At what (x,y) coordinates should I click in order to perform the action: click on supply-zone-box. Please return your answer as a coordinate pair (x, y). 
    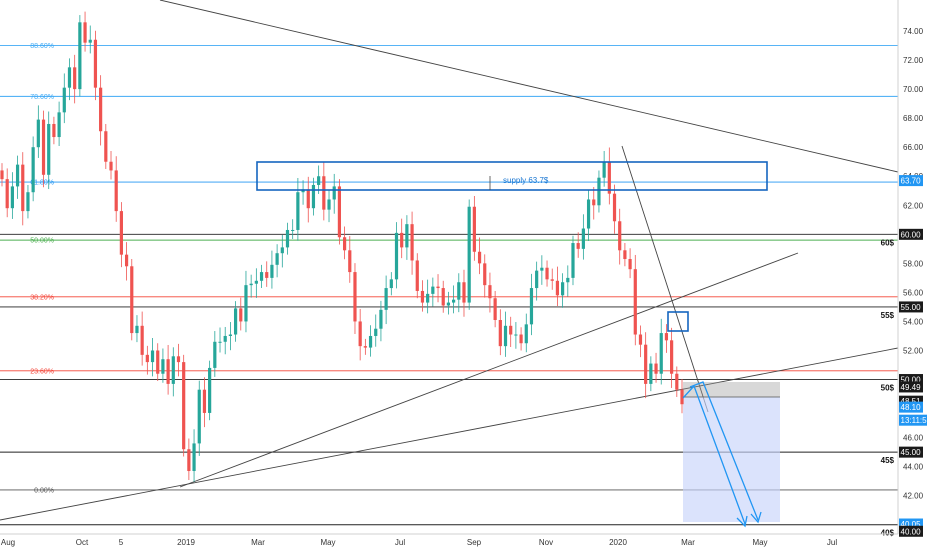
    Looking at the image, I should click on (512, 176).